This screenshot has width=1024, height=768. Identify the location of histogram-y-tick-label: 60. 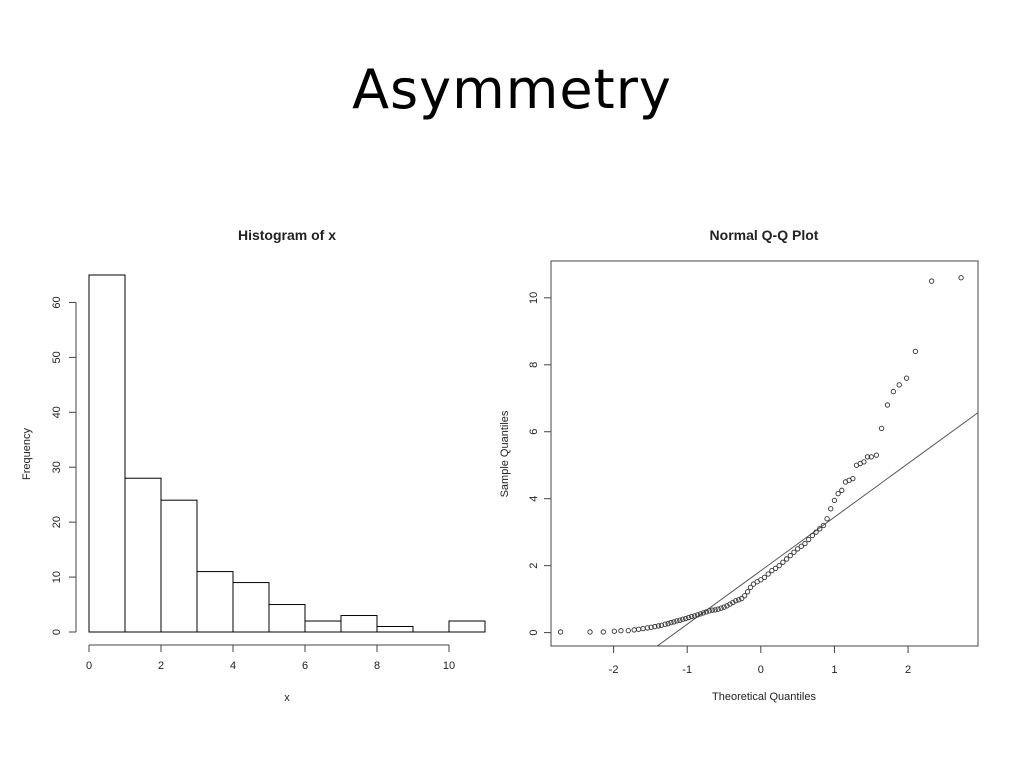
(57, 302).